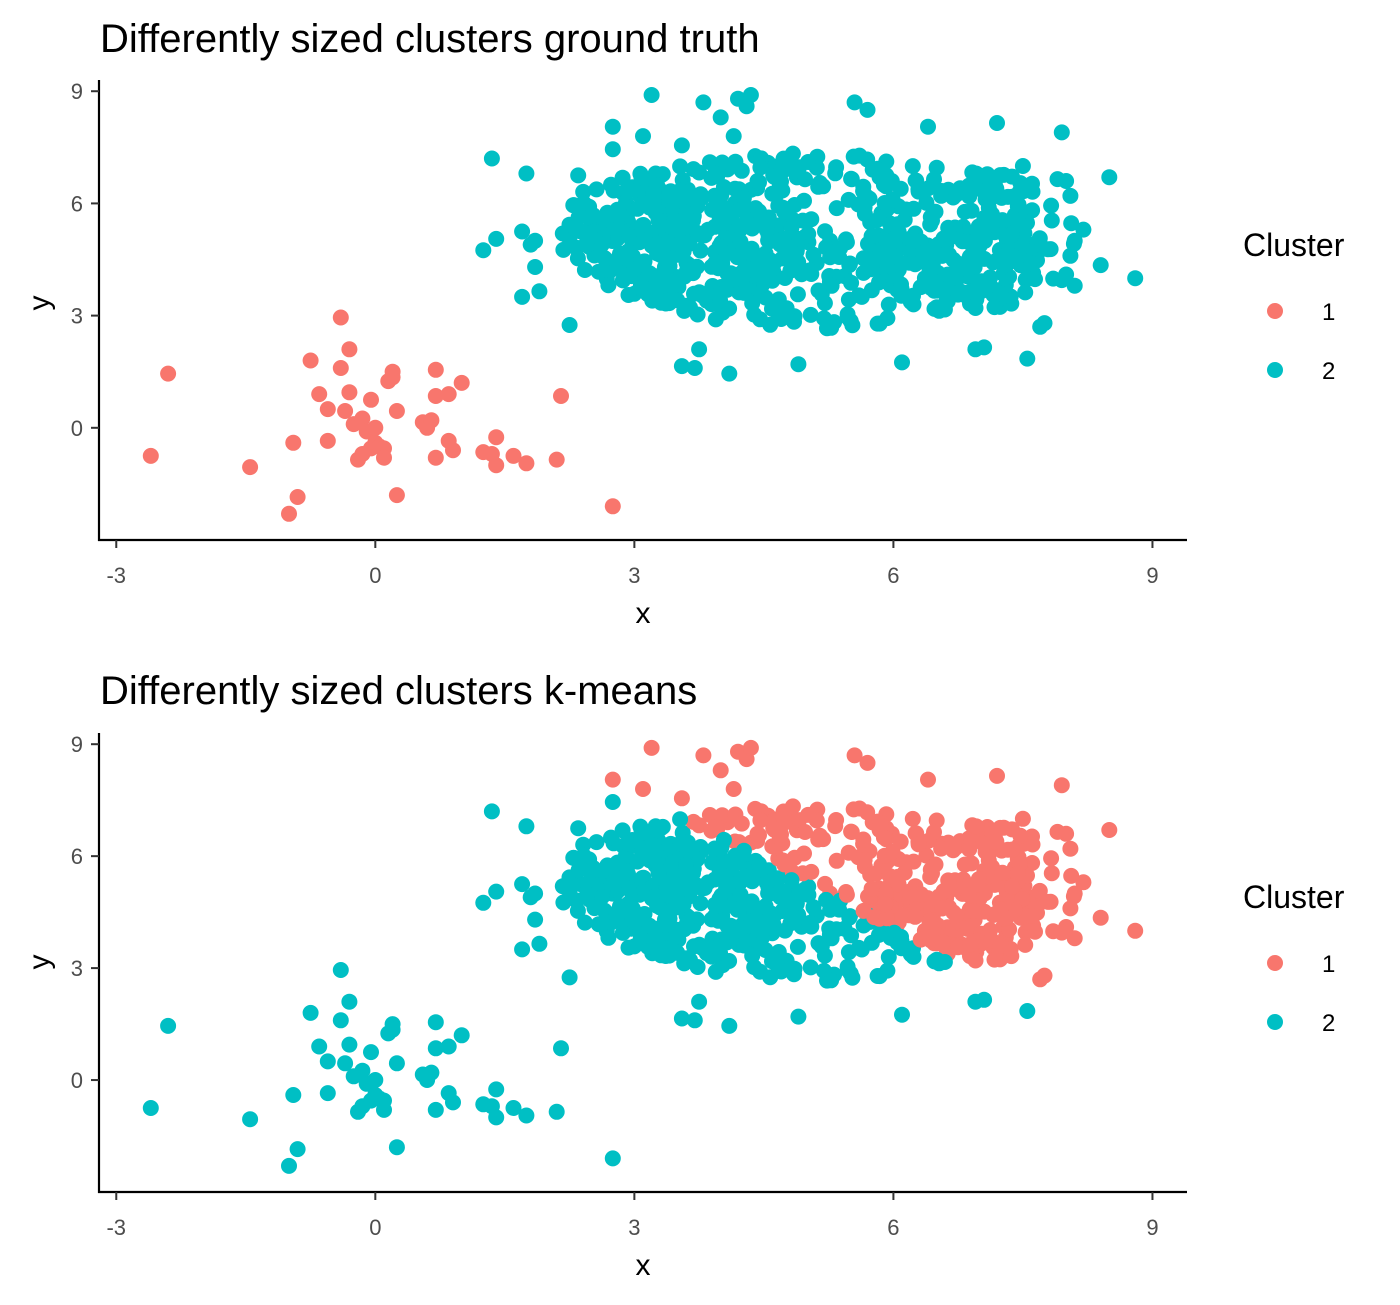  Describe the element at coordinates (1328, 371) in the screenshot. I see `legend-label-2: 2` at that location.